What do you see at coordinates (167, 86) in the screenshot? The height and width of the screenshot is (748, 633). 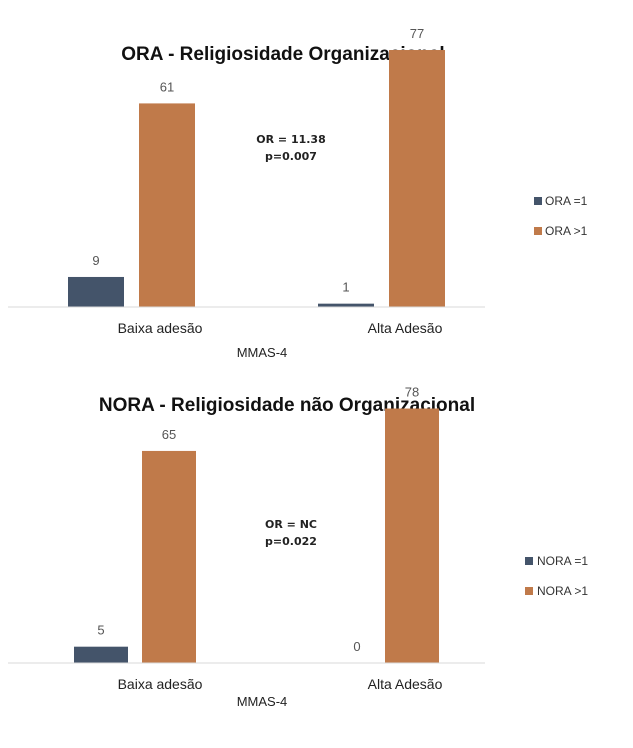 I see `data-label: 61` at bounding box center [167, 86].